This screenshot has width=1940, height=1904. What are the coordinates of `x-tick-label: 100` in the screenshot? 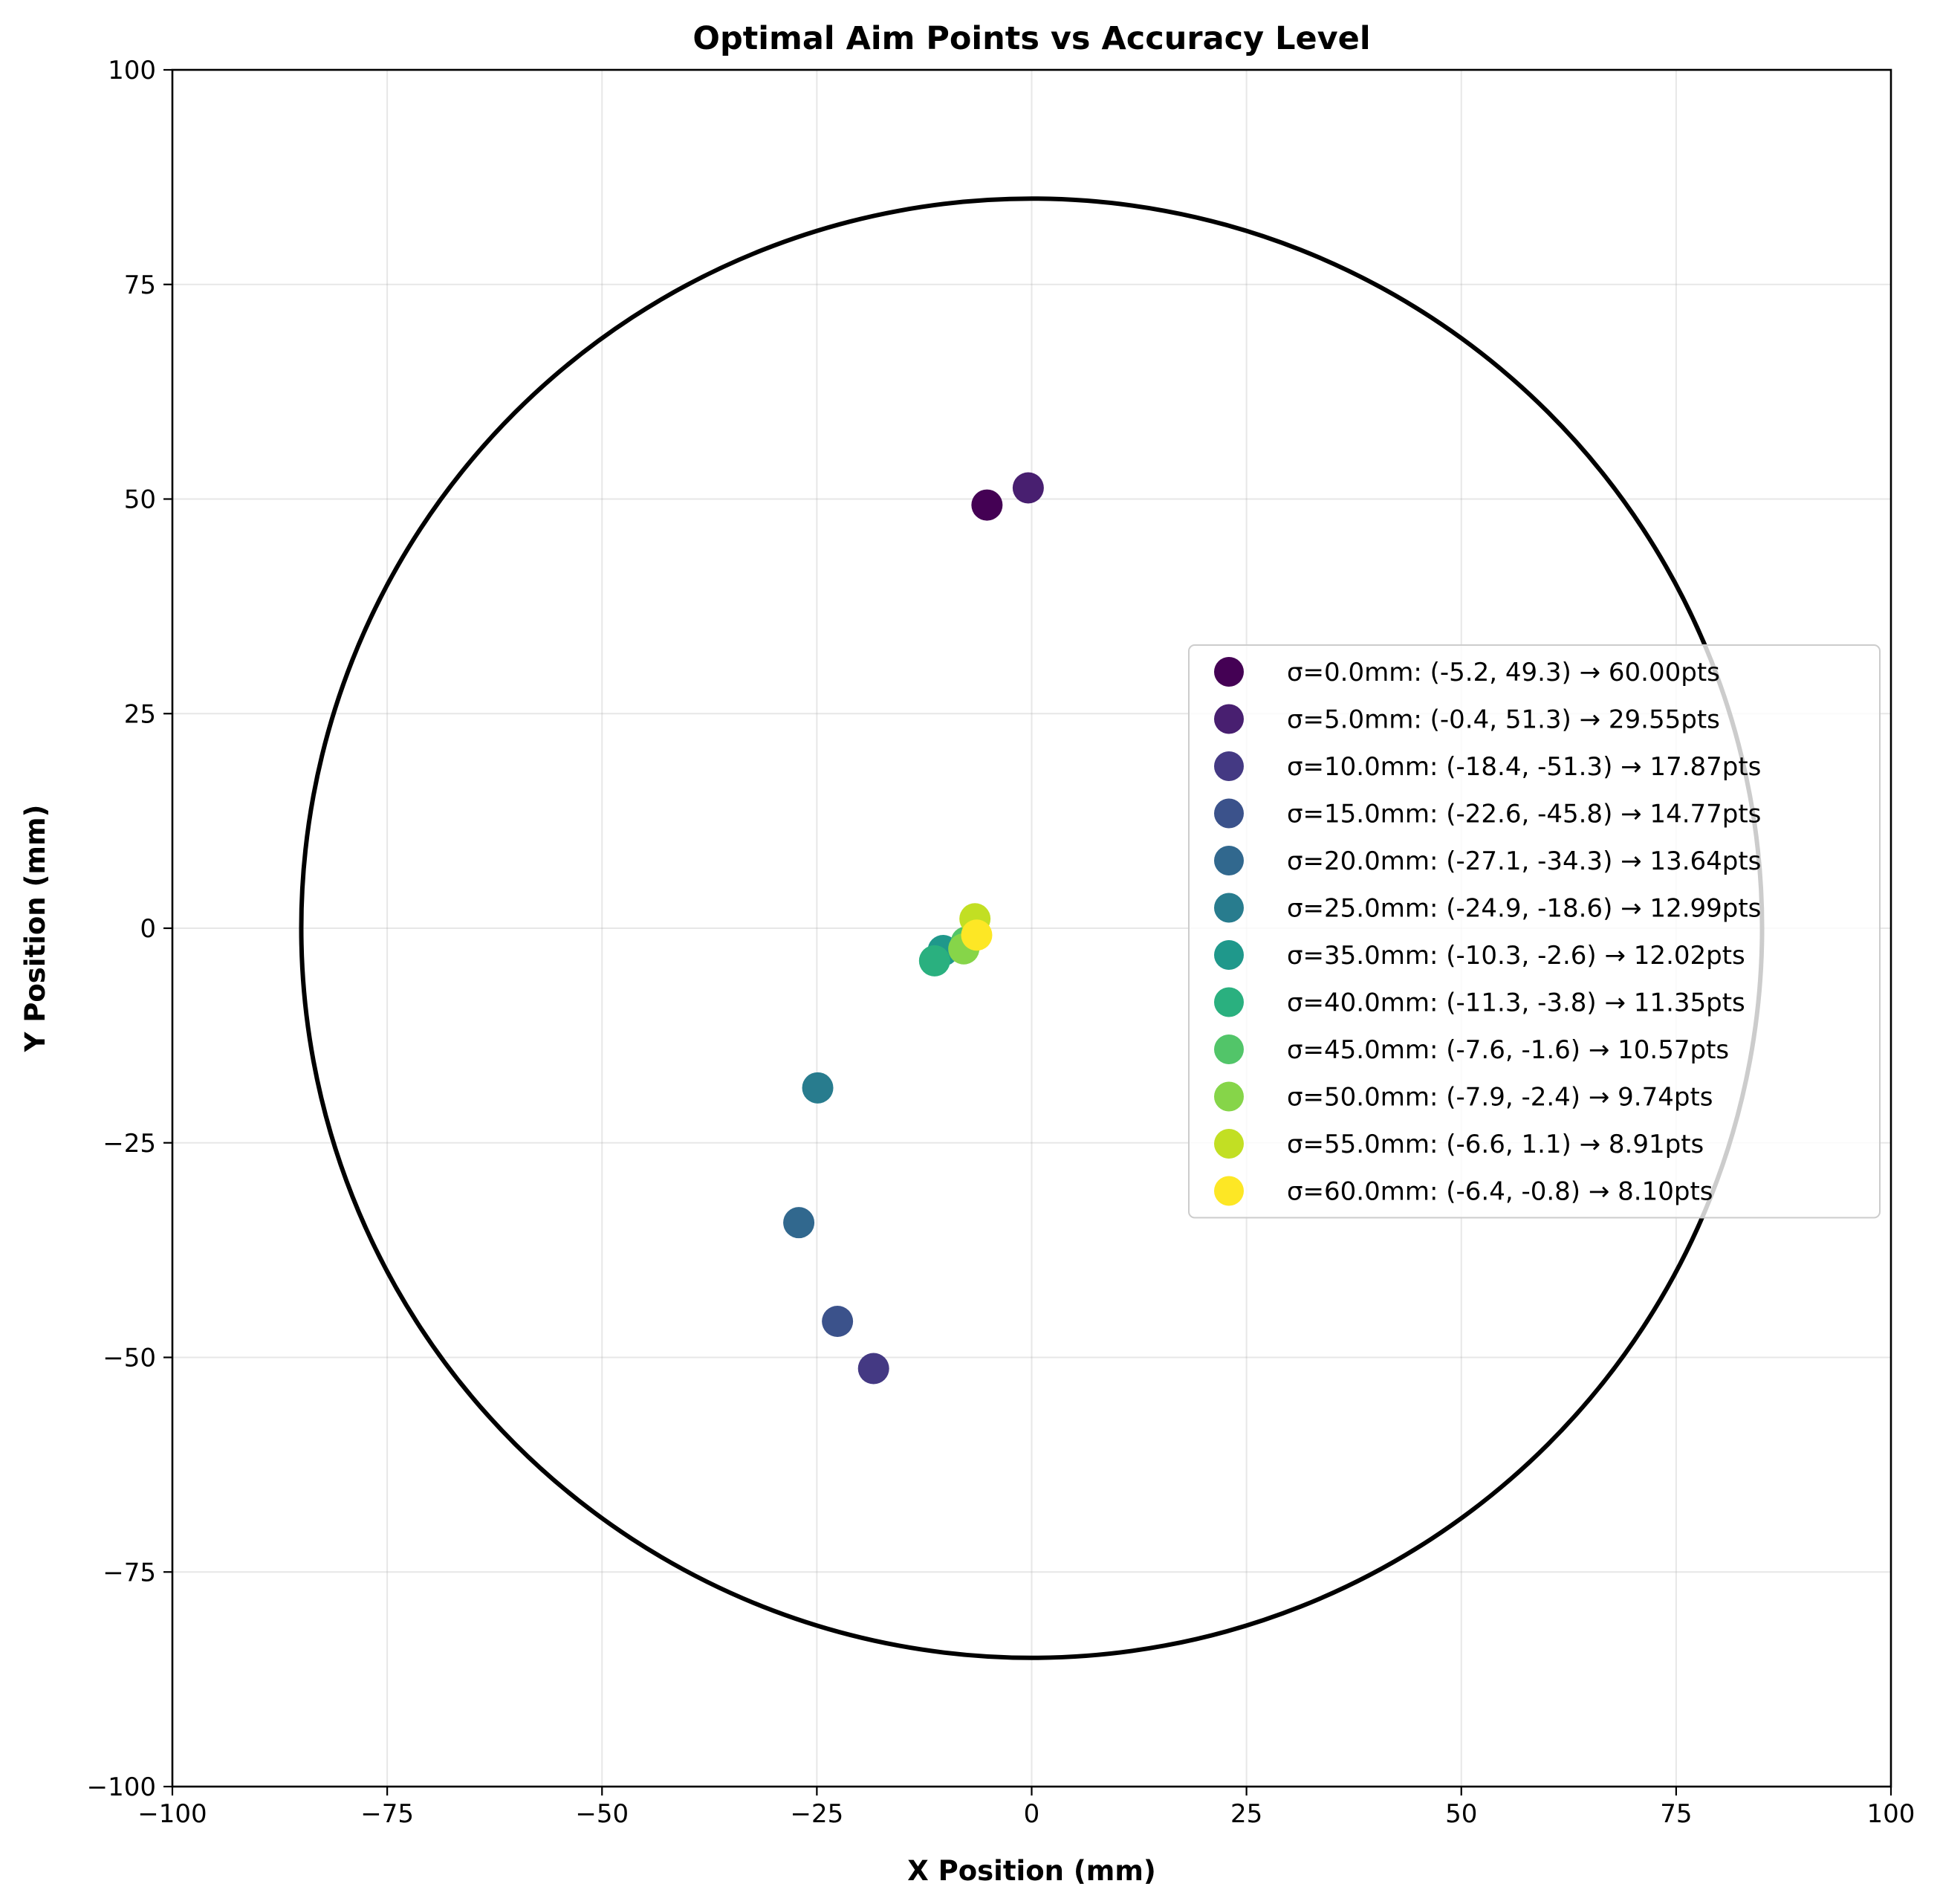 It's located at (1891, 1814).